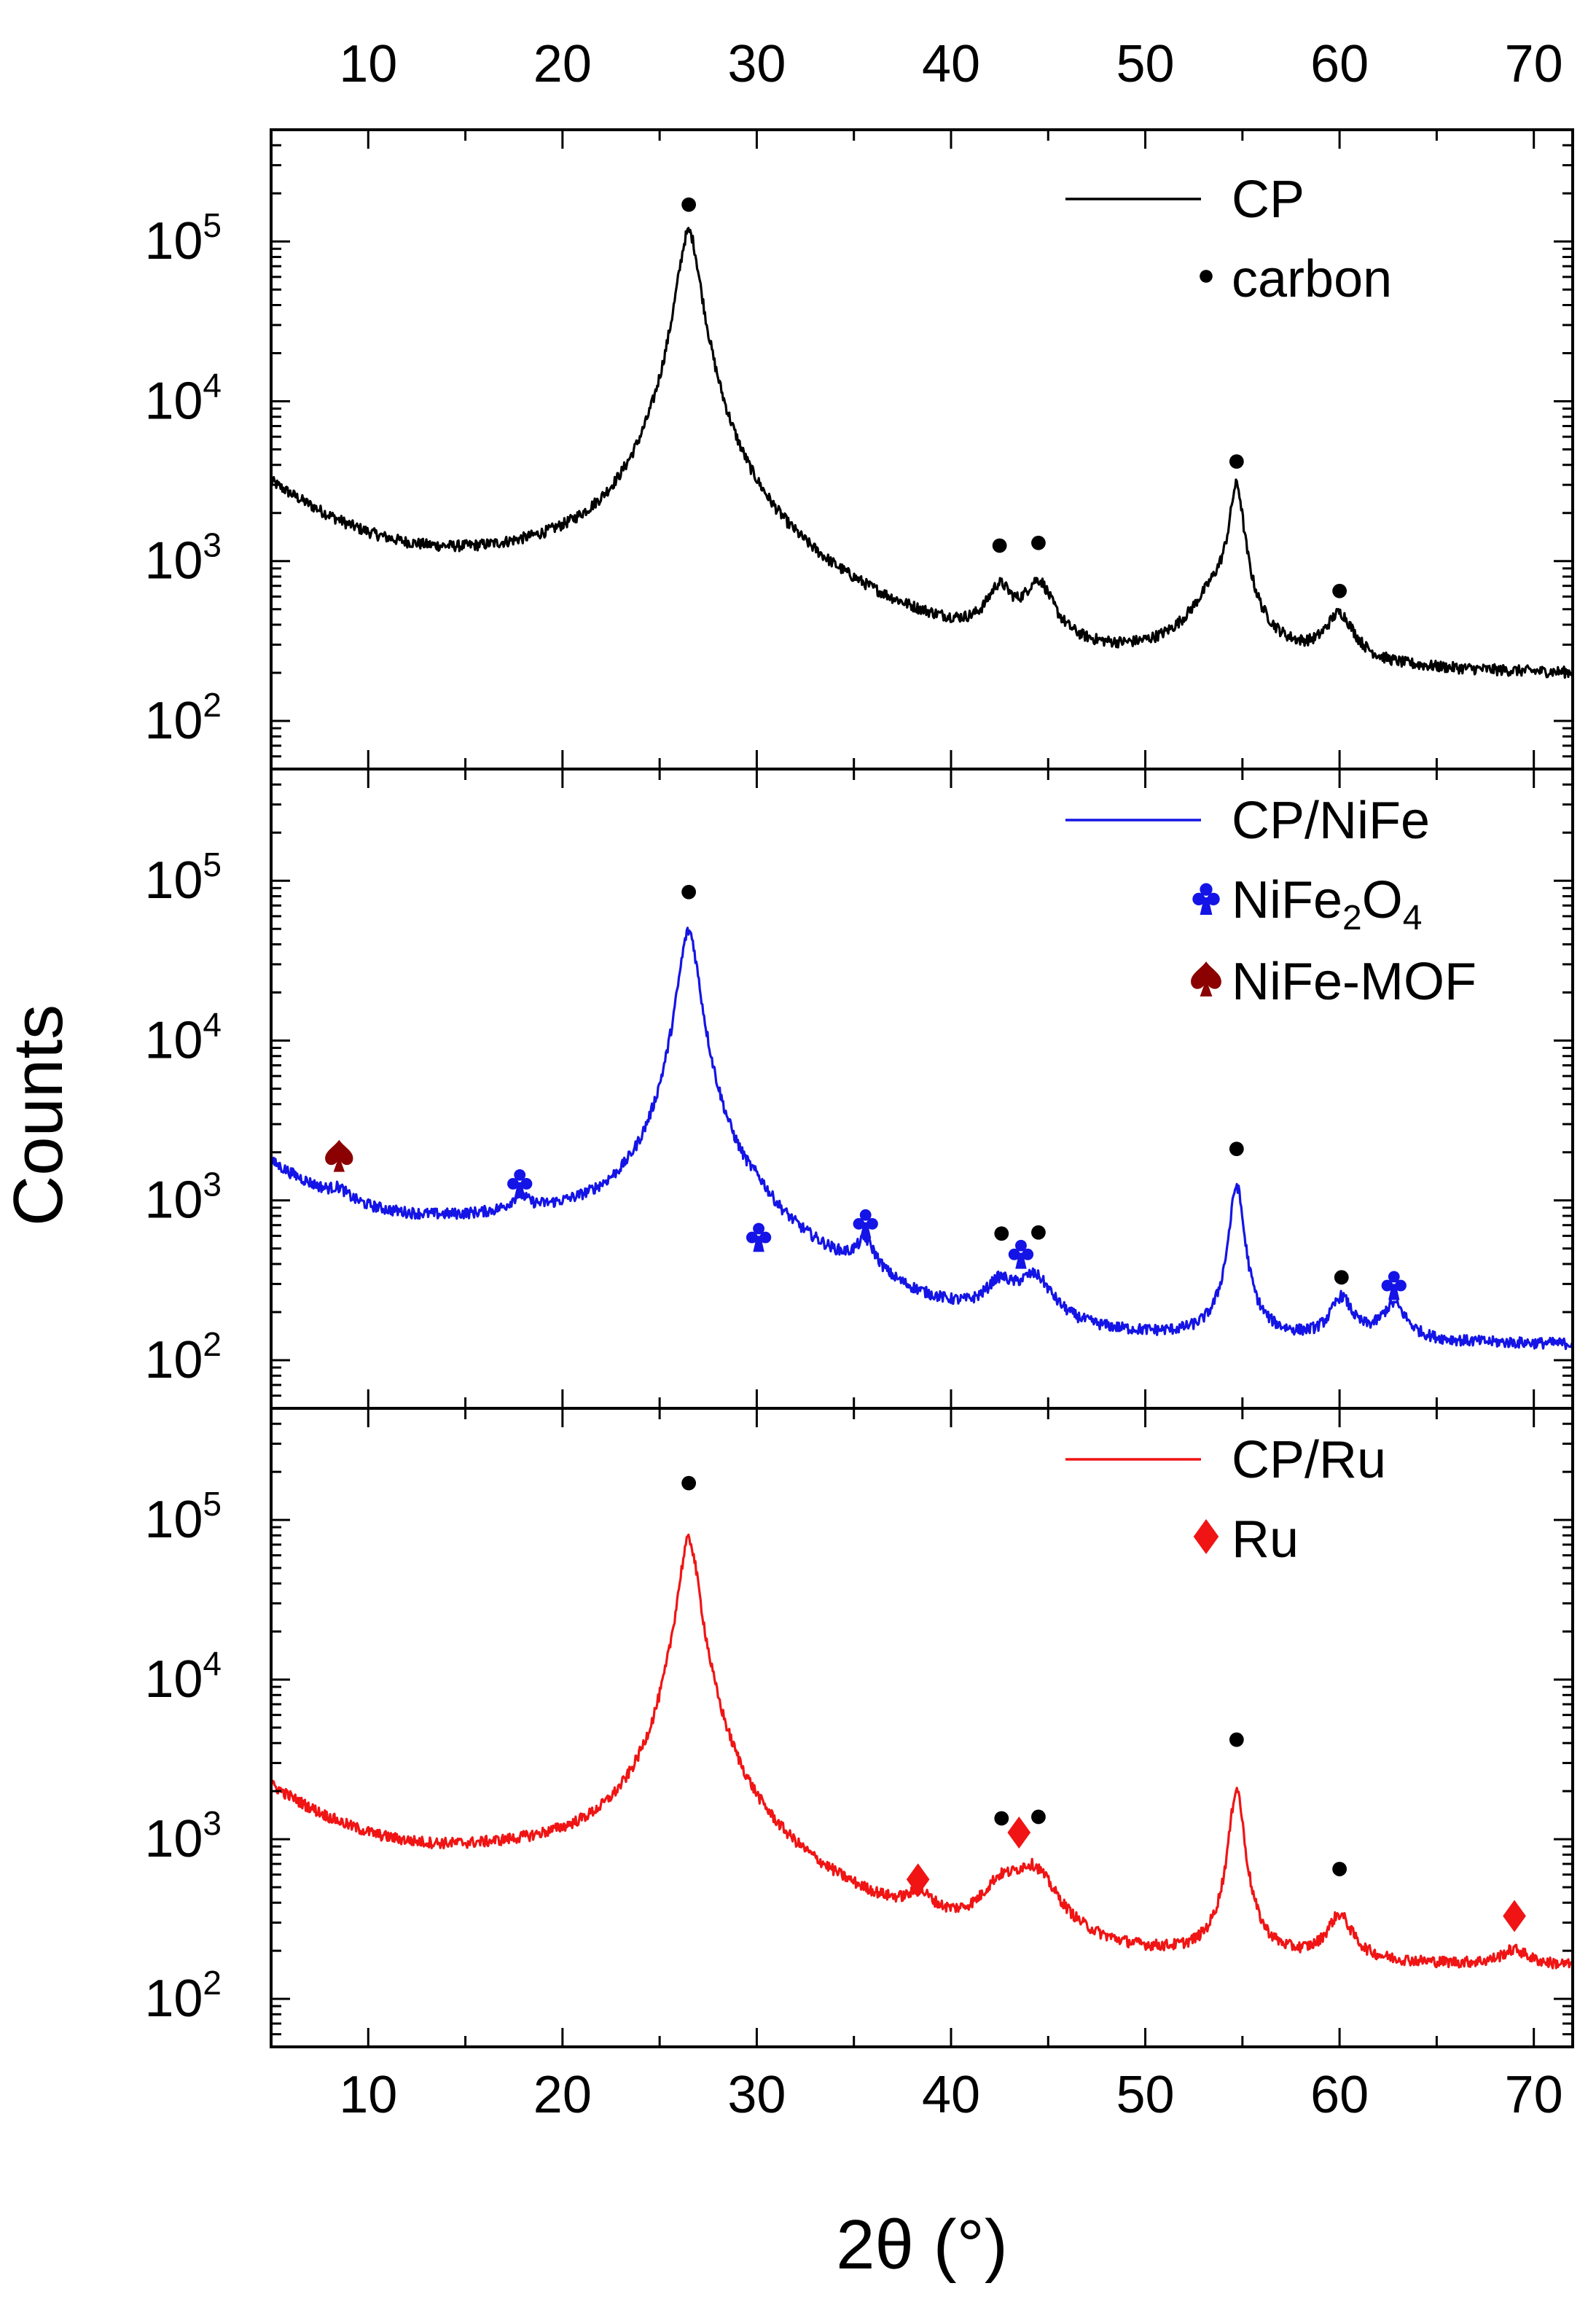 This screenshot has width=1596, height=2302. Describe the element at coordinates (38, 1115) in the screenshot. I see `y-axis-title: Counts` at that location.